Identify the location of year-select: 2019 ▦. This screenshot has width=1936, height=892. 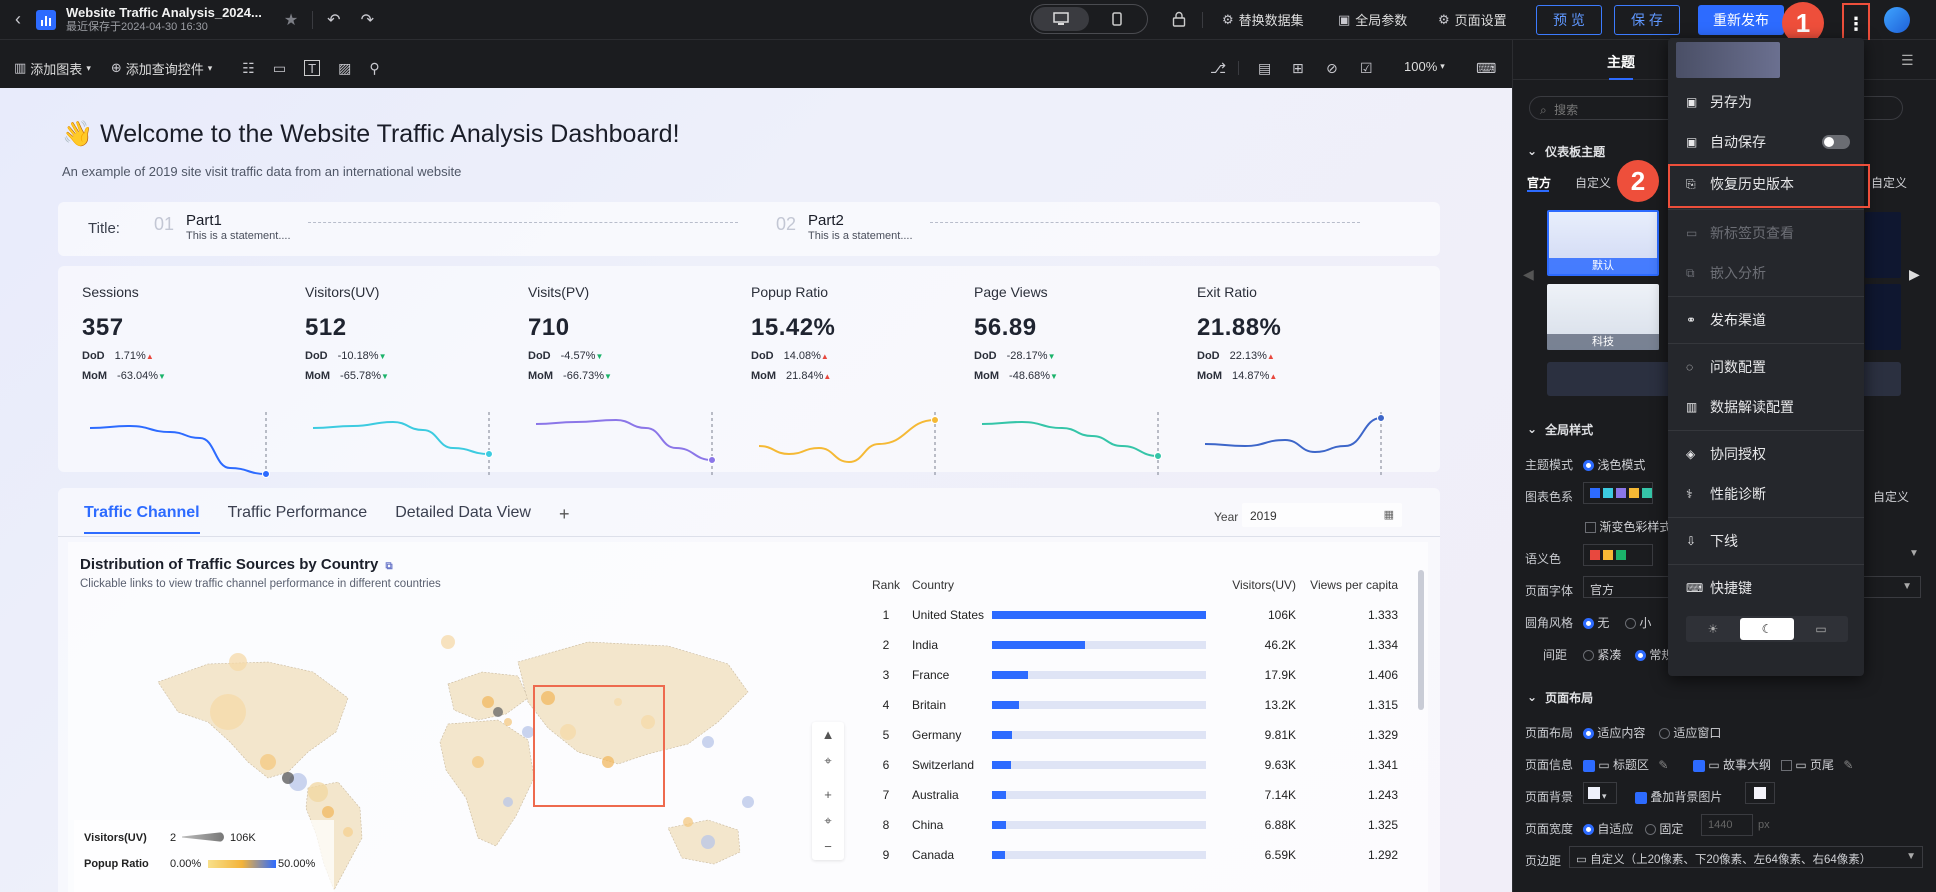
(1322, 515).